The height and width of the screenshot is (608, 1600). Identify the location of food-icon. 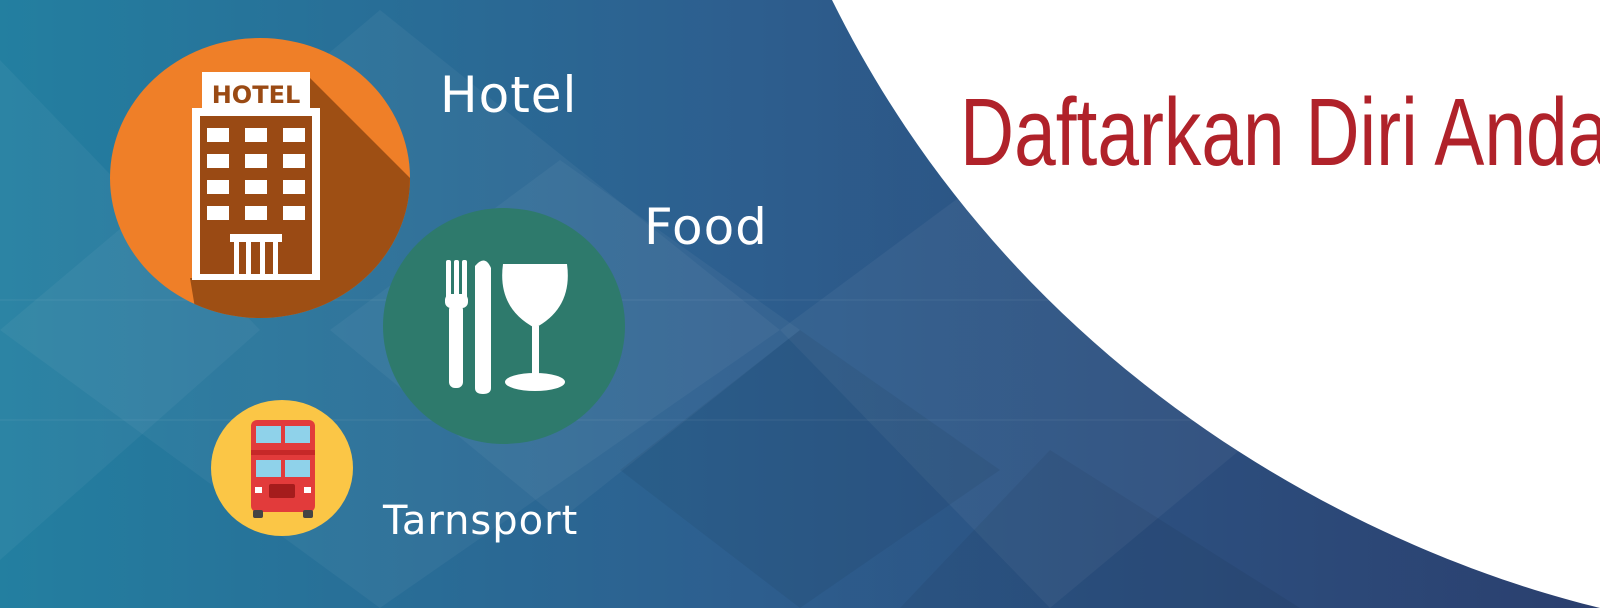
(504, 328).